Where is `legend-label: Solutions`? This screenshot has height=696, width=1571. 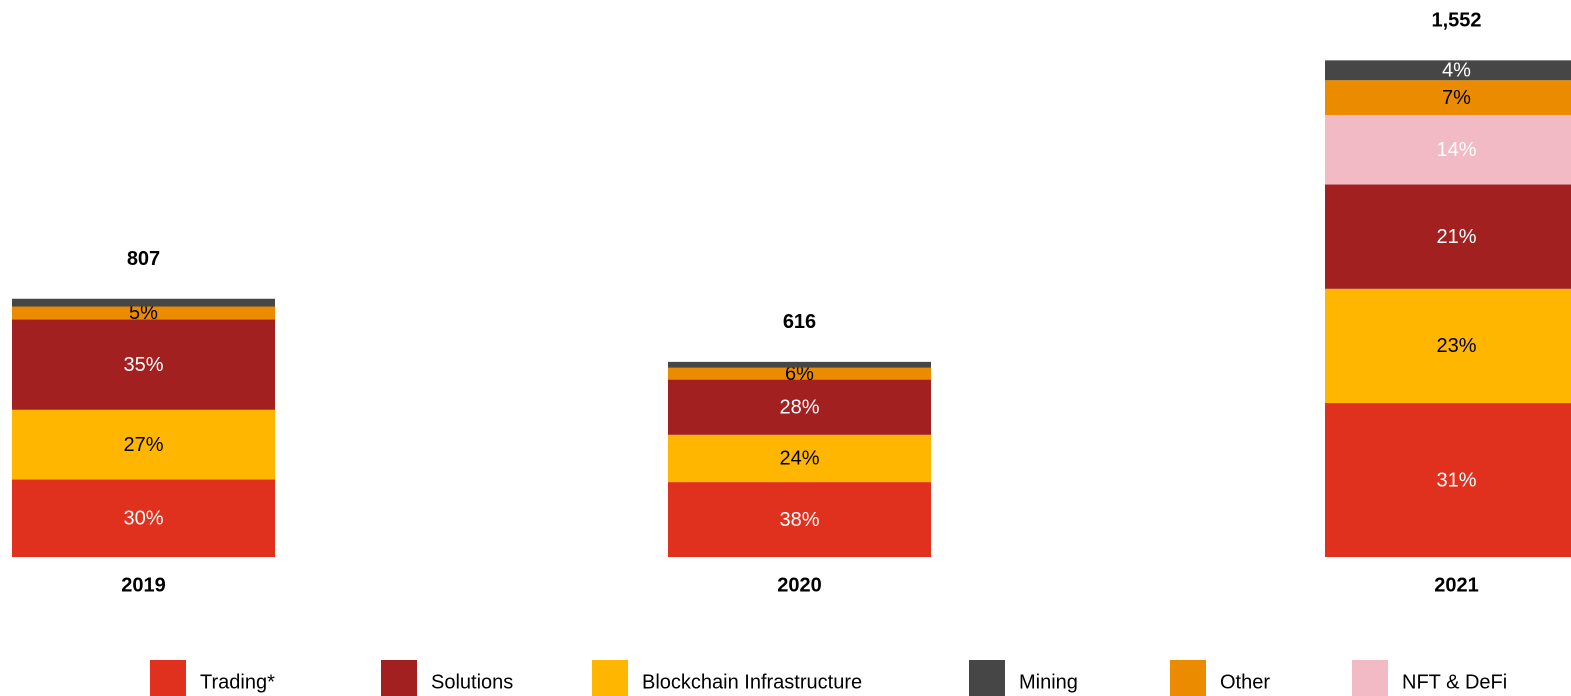
legend-label: Solutions is located at coordinates (472, 682).